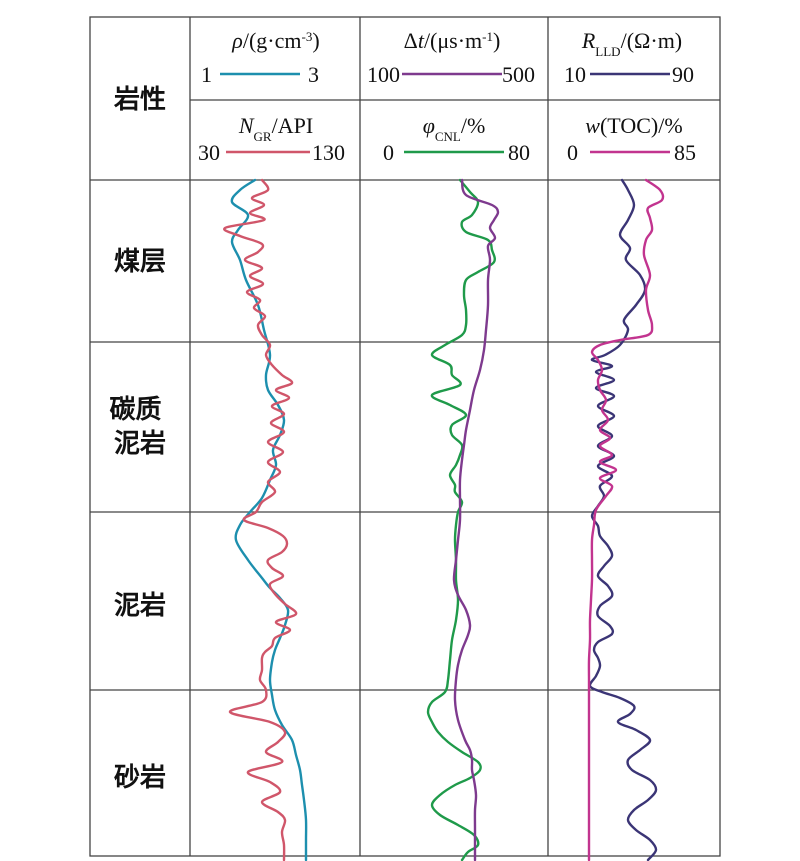 This screenshot has height=861, width=800. What do you see at coordinates (685, 152) in the screenshot?
I see `toc-max: 85` at bounding box center [685, 152].